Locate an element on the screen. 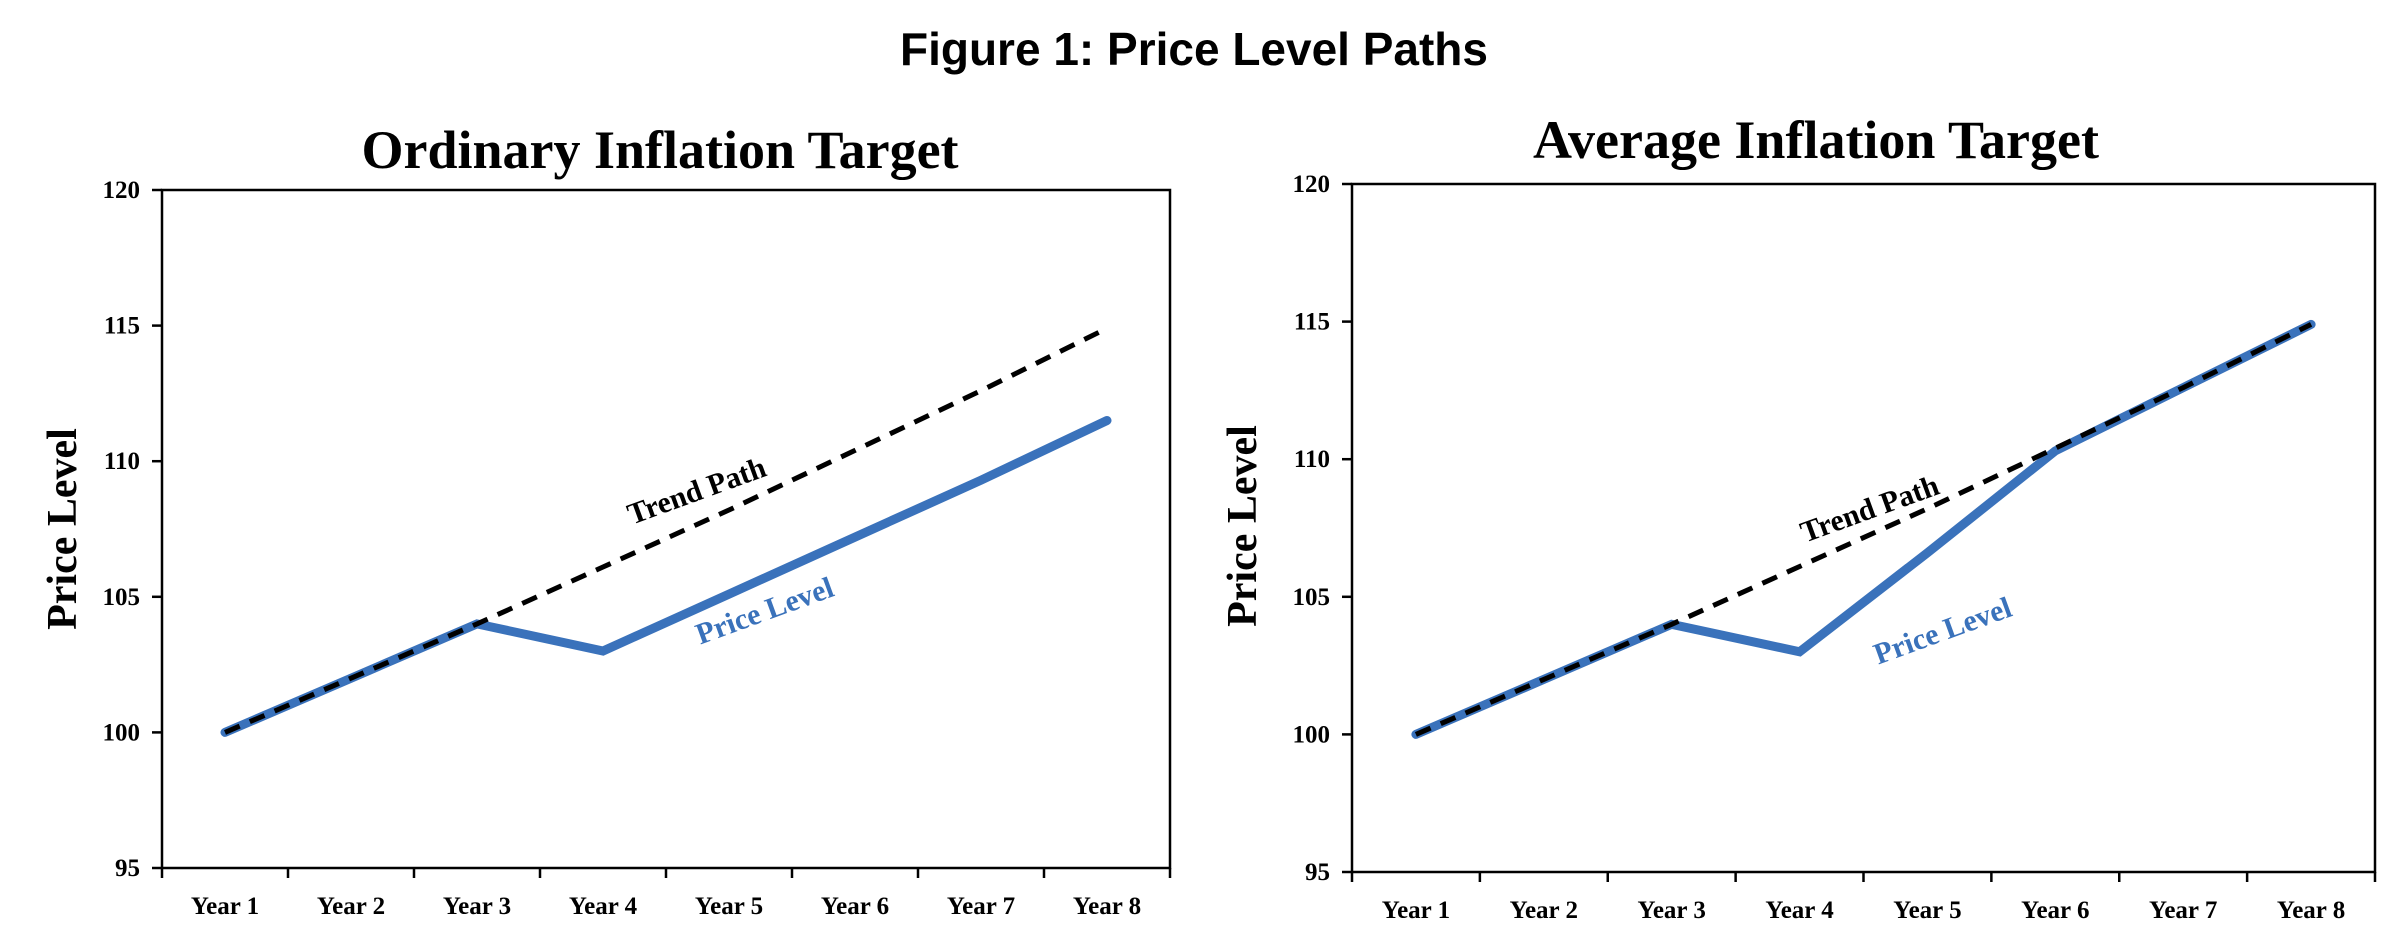 This screenshot has height=952, width=2388. chart-title: Average Inflation Target is located at coordinates (1816, 140).